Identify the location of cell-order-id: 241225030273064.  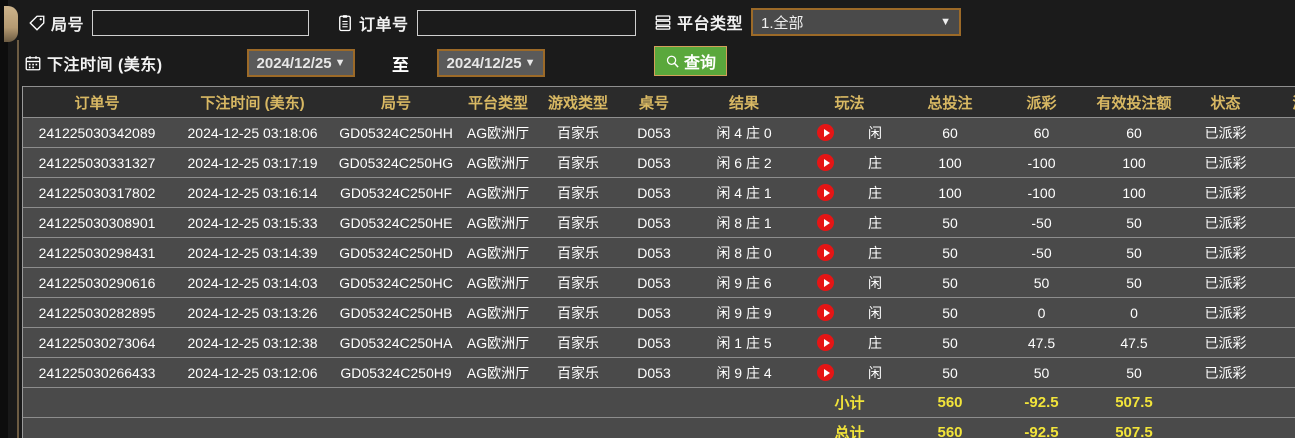
(97, 342).